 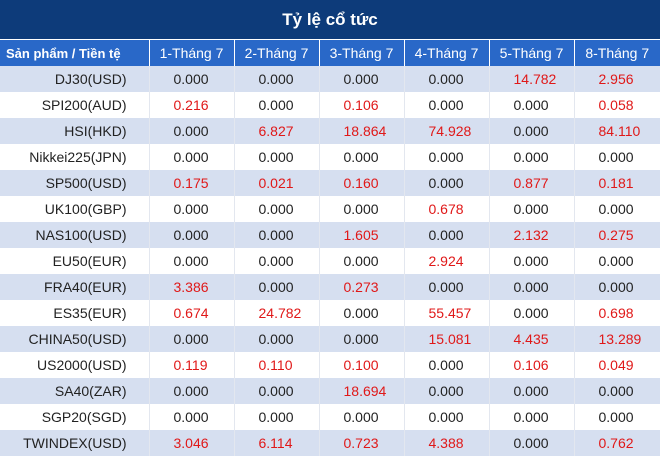 I want to click on dividend-value-cell: 0.058, so click(x=617, y=105).